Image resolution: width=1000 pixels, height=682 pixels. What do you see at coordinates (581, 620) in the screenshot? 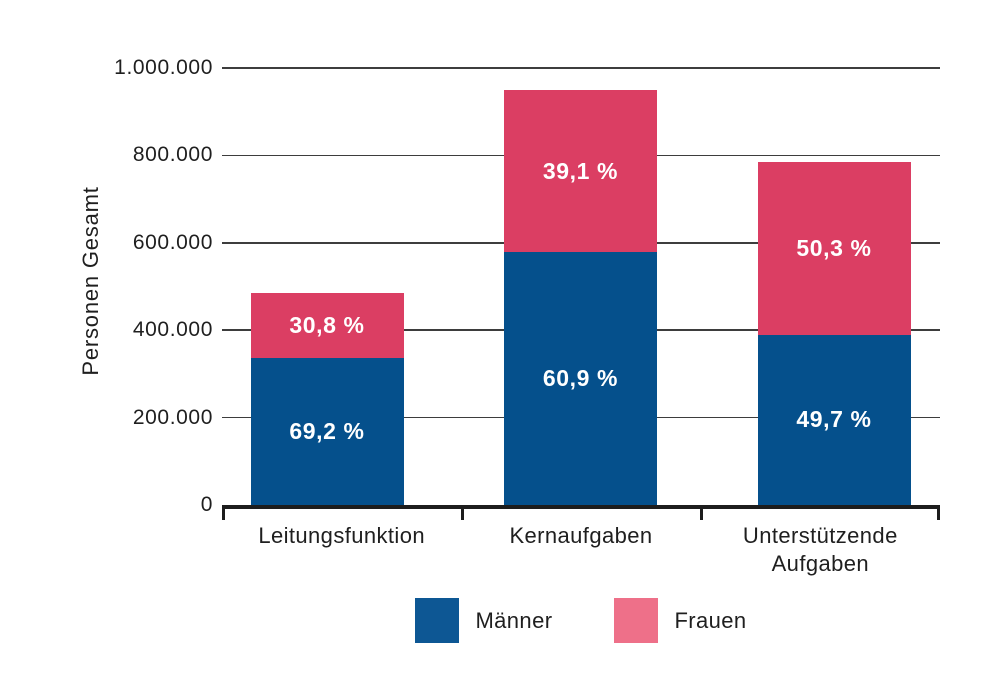
I see `legend: Männer Frauen` at bounding box center [581, 620].